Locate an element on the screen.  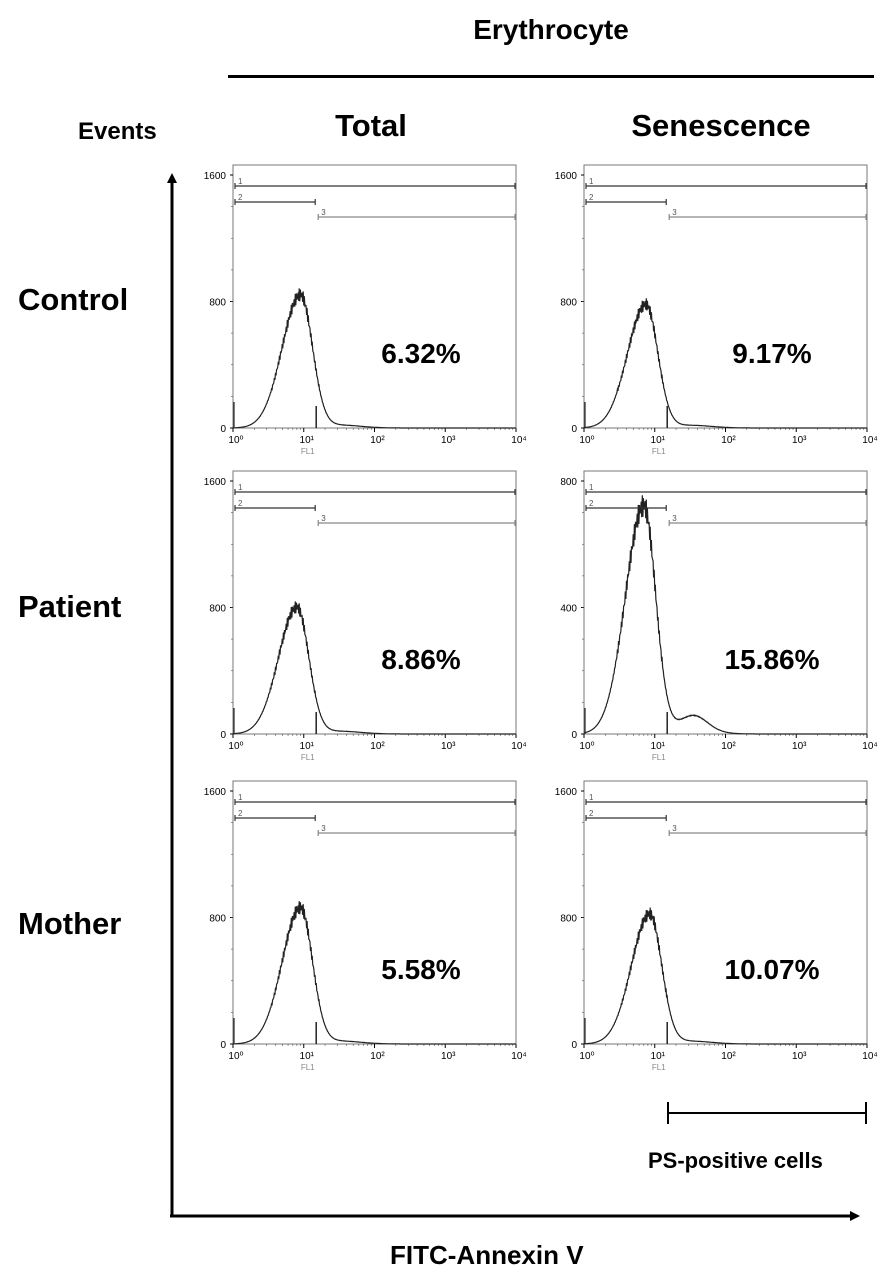
row-header-patient: Patient is located at coordinates (70, 606).